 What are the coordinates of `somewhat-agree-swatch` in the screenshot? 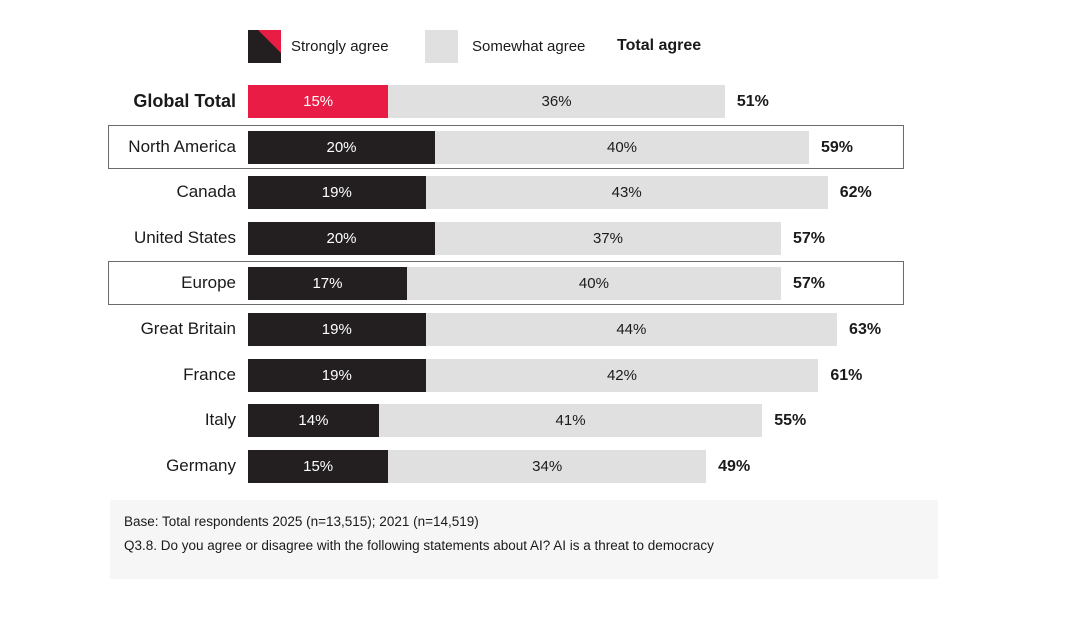 It's located at (441, 46).